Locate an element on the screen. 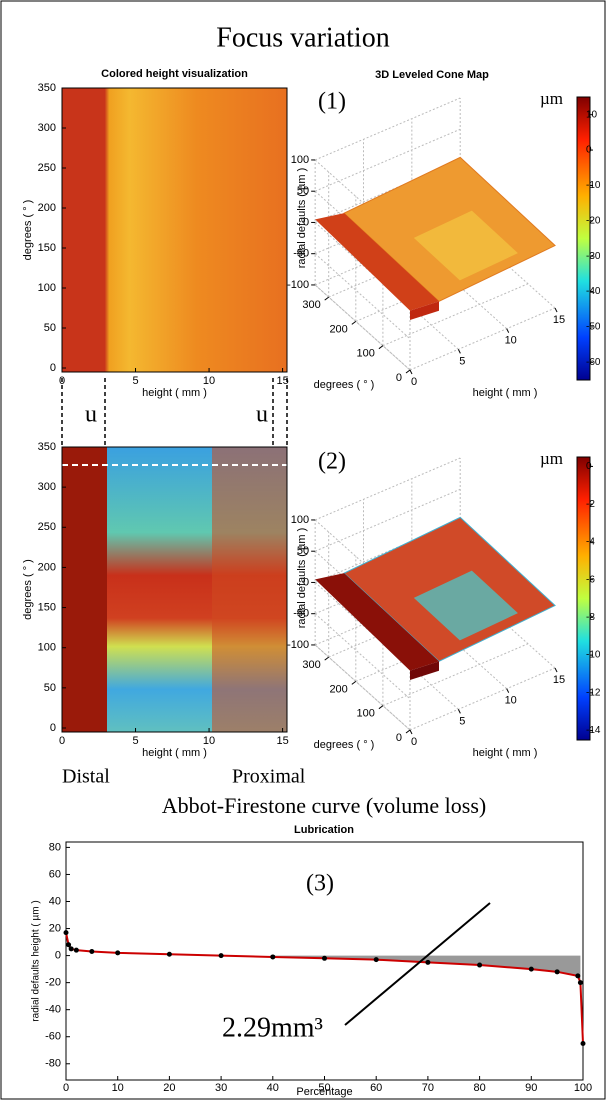  colorbar-tick-label: -30 is located at coordinates (593, 256).